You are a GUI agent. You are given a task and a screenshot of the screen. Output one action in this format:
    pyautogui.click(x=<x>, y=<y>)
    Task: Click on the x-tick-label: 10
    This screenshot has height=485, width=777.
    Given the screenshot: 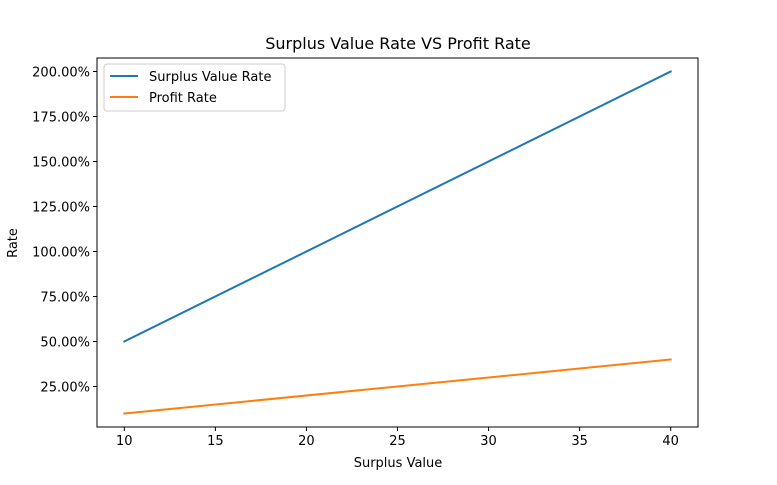 What is the action you would take?
    pyautogui.click(x=124, y=441)
    